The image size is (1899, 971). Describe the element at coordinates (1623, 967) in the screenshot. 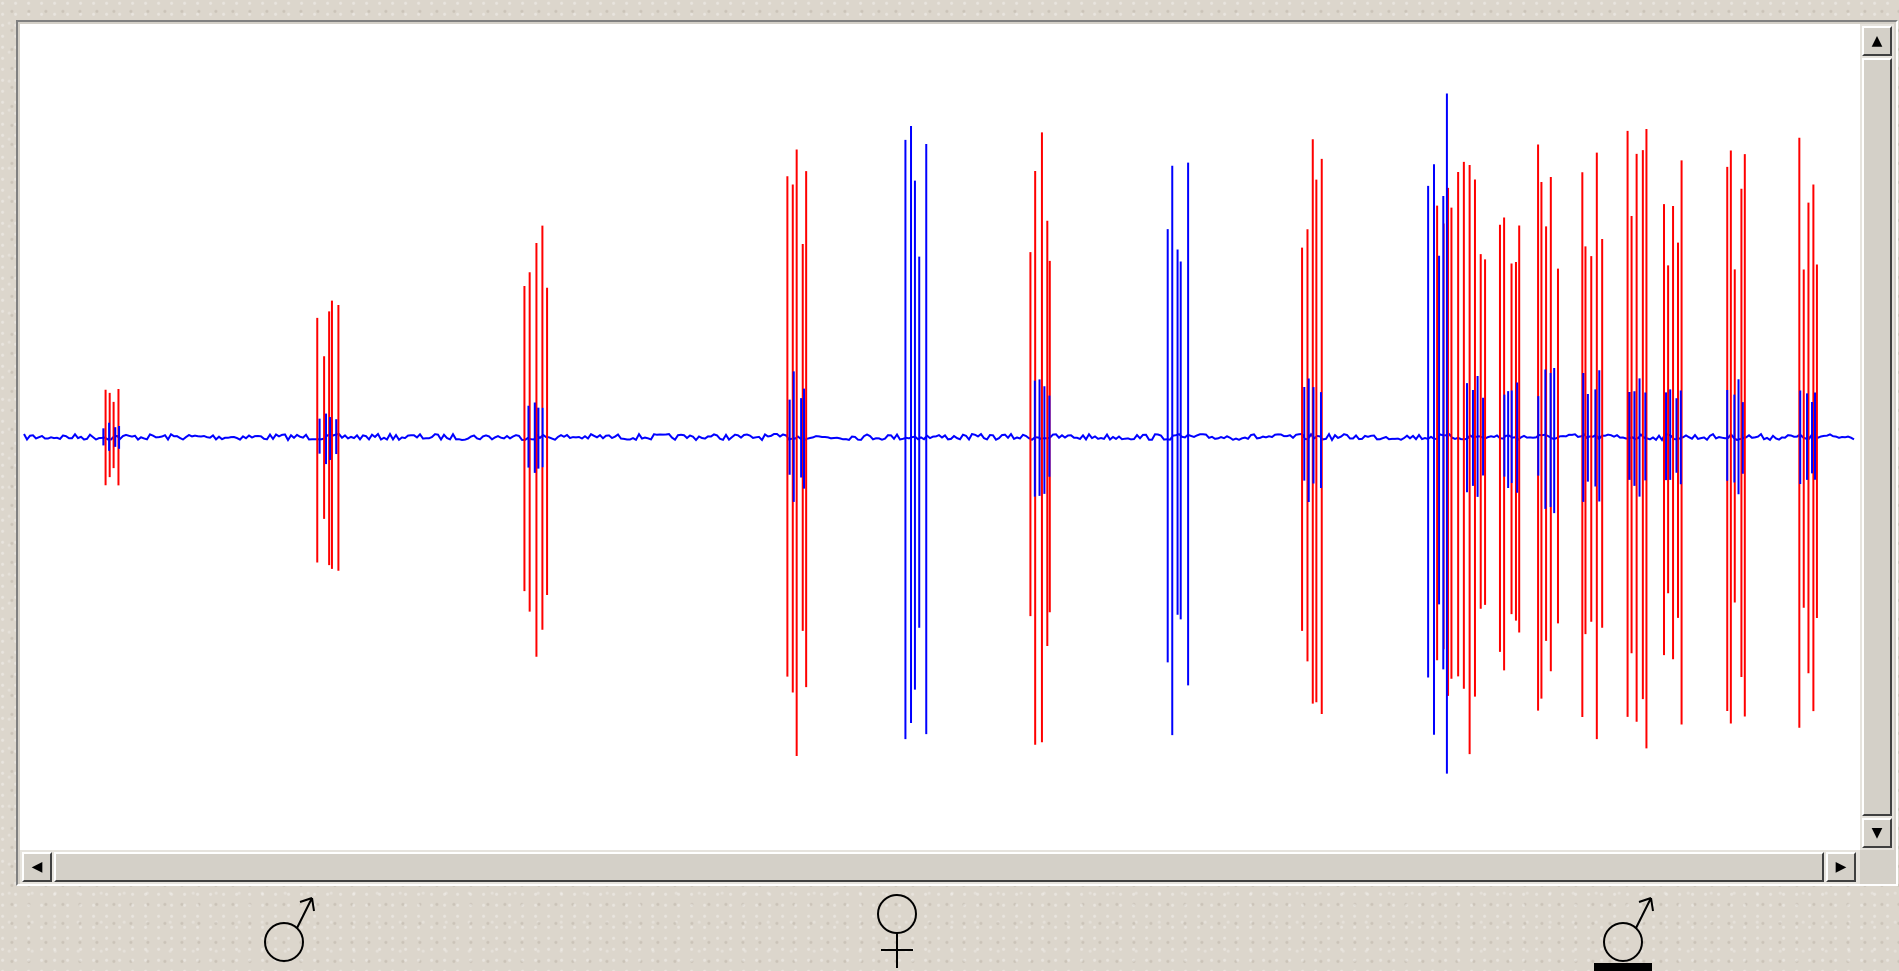

I see `selected-symbol-indicator` at that location.